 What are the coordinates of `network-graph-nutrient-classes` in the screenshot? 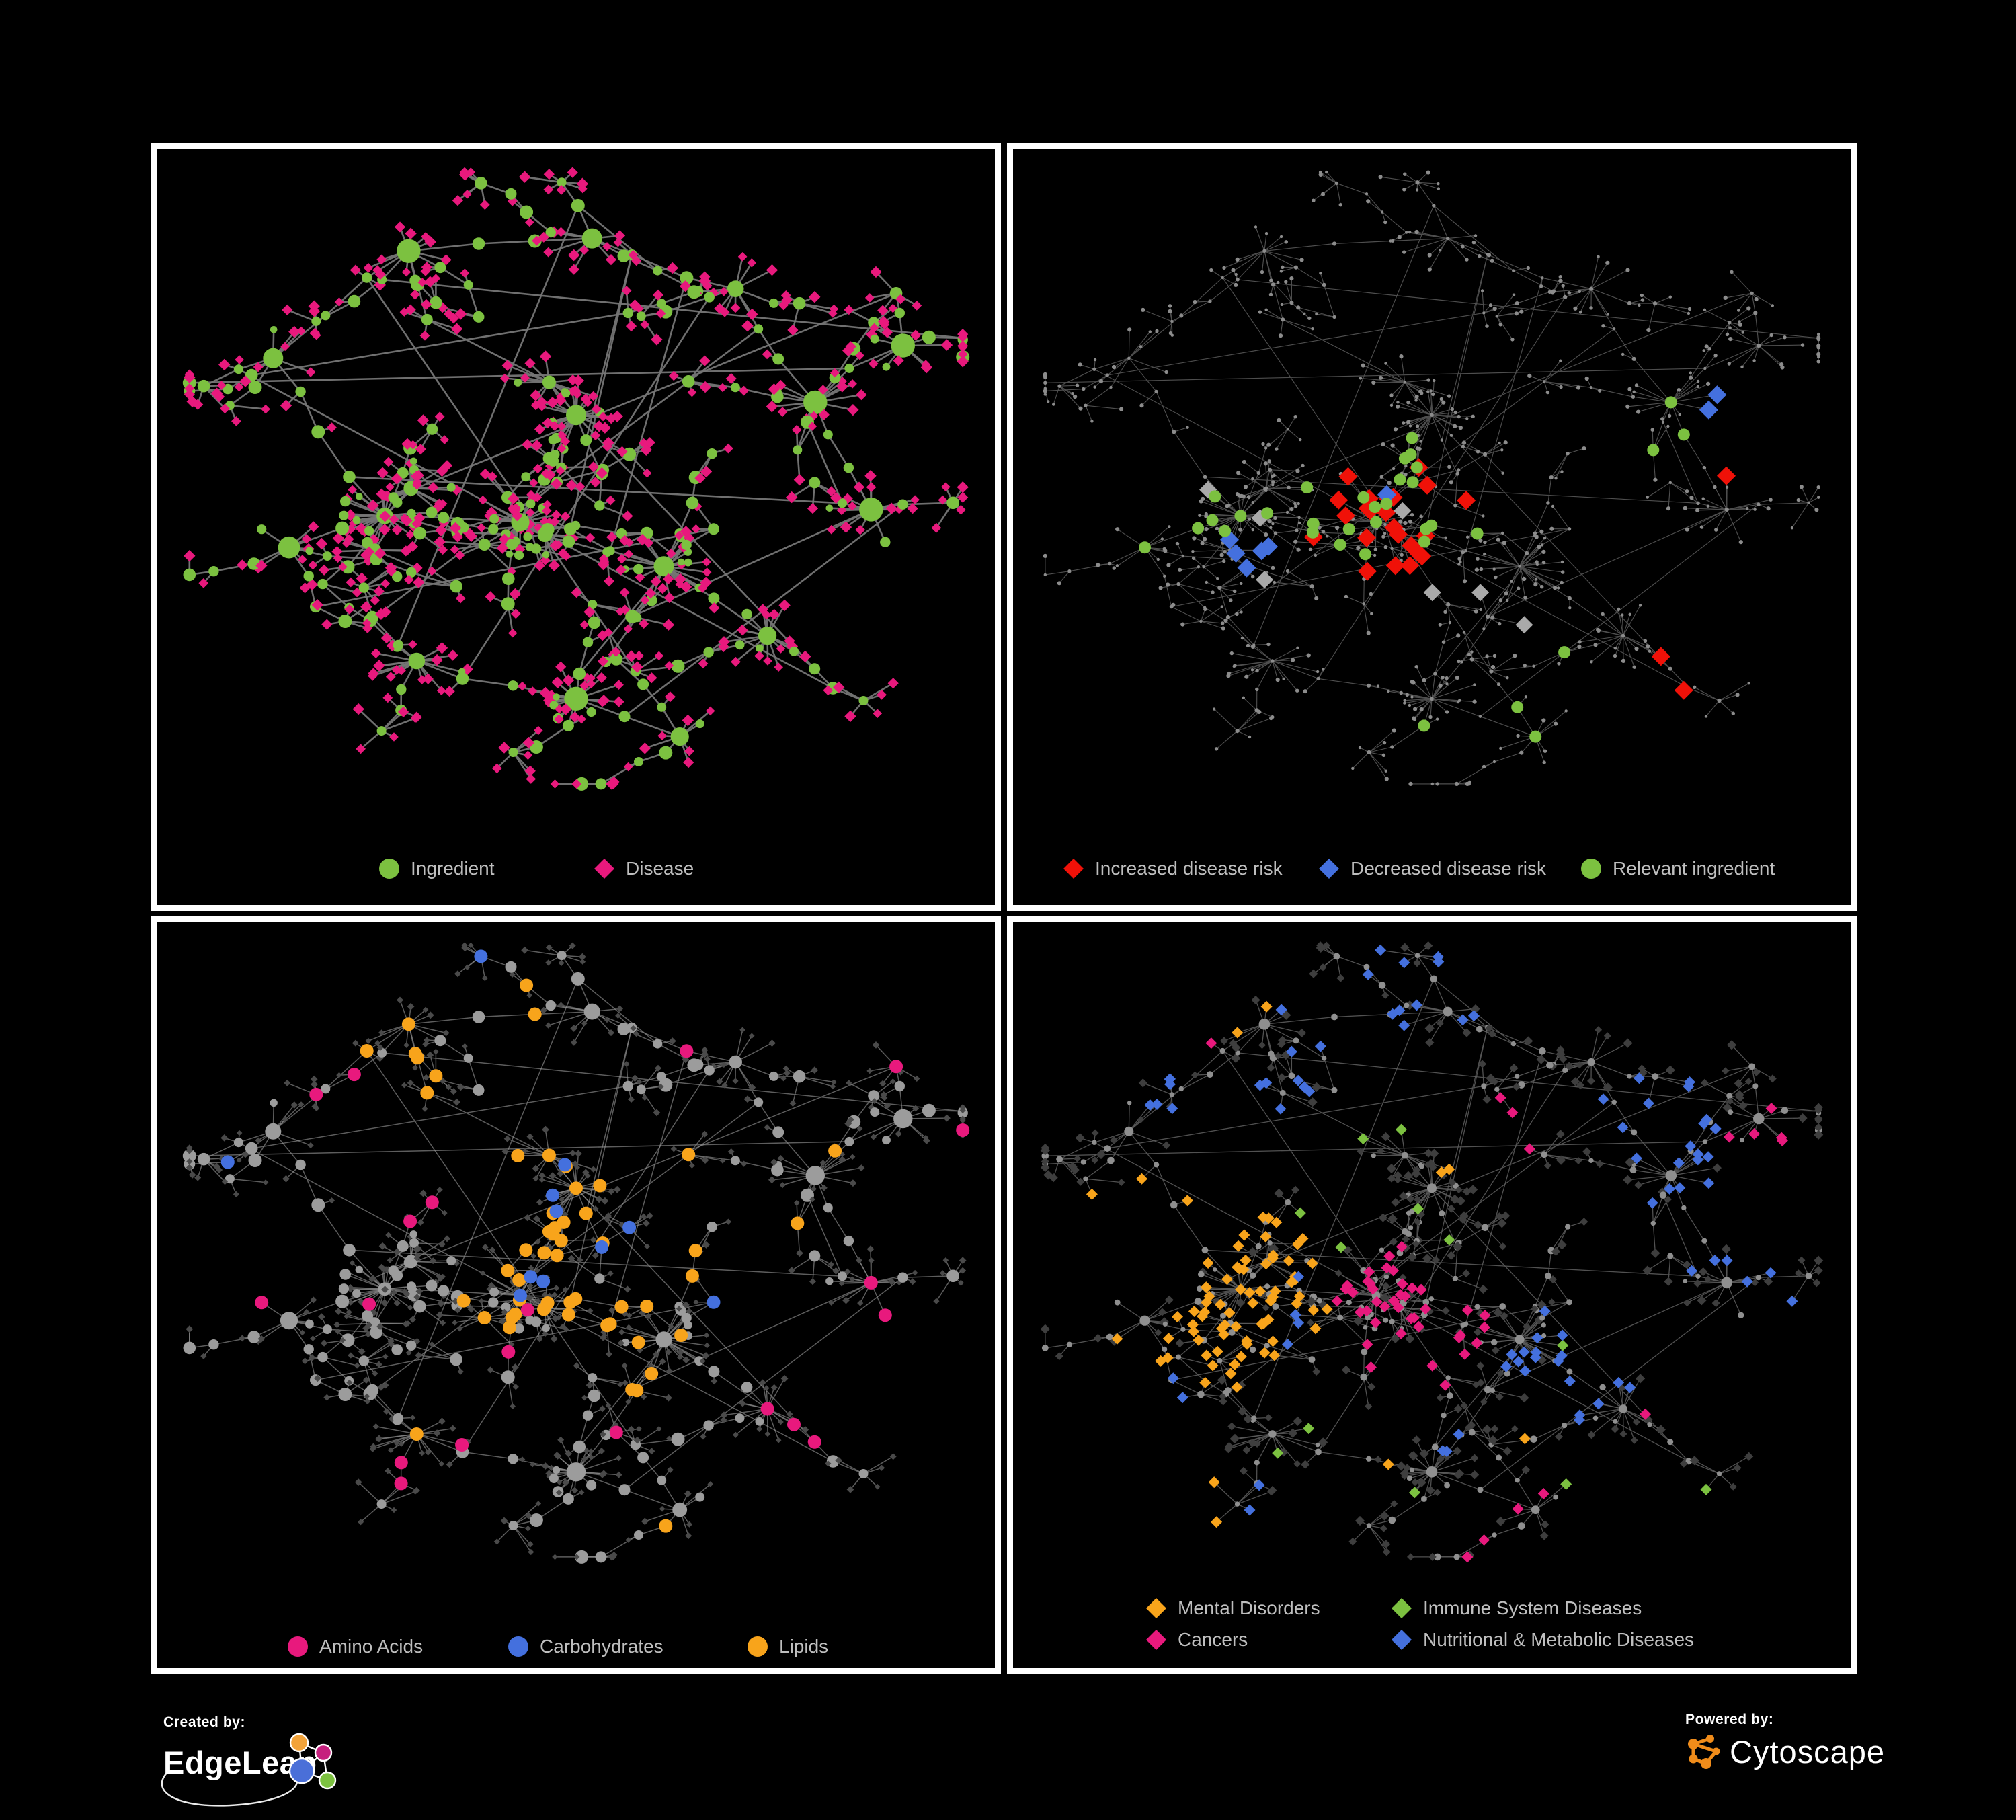 It's located at (576, 1253).